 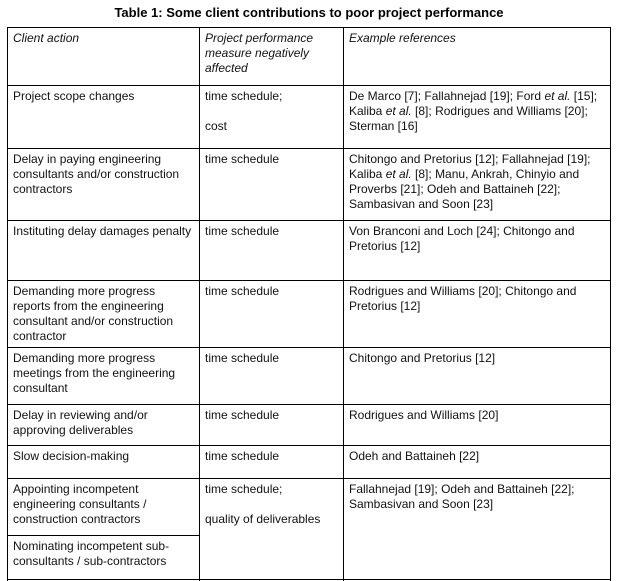 I want to click on action-cell: Slow decision-making, so click(x=103, y=462).